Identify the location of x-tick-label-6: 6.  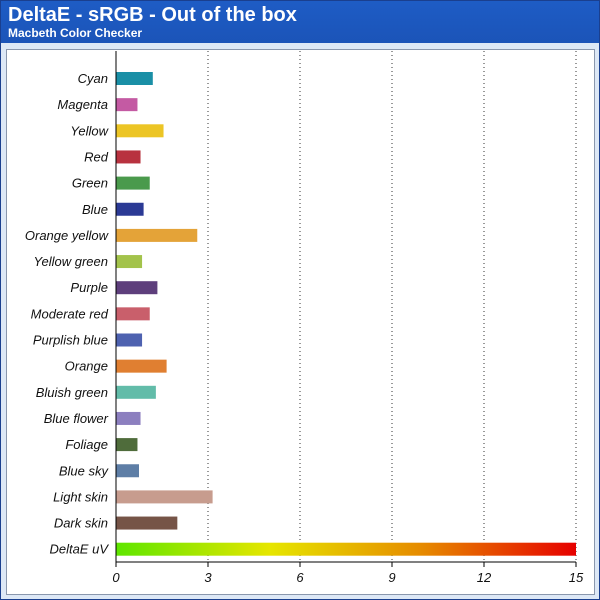
(300, 577).